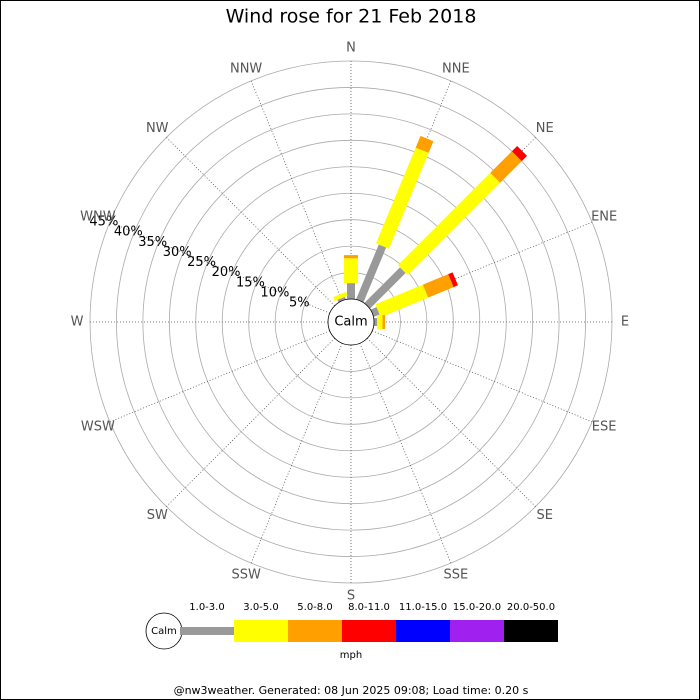  Describe the element at coordinates (128, 232) in the screenshot. I see `ring-label: 40%` at that location.